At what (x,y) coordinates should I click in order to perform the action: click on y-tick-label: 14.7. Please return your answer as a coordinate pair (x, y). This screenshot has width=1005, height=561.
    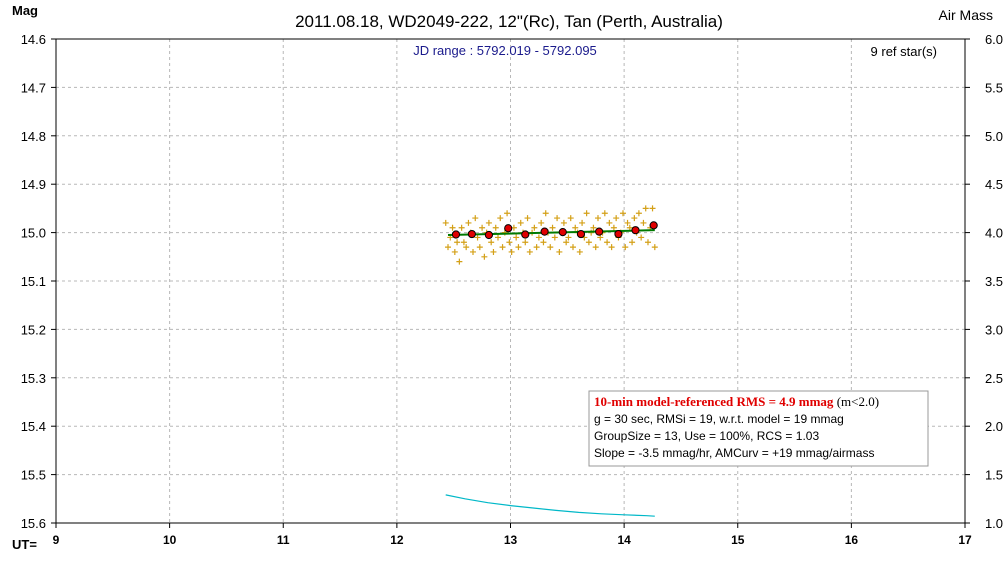
    Looking at the image, I should click on (33, 87).